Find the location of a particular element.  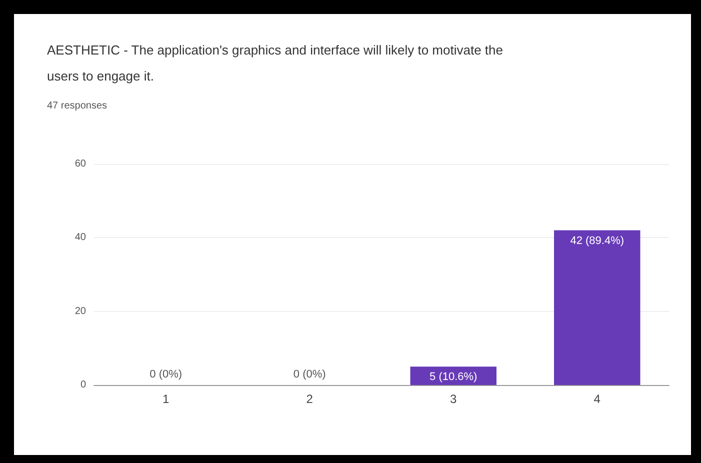

x-tick-label: 1 is located at coordinates (166, 399).